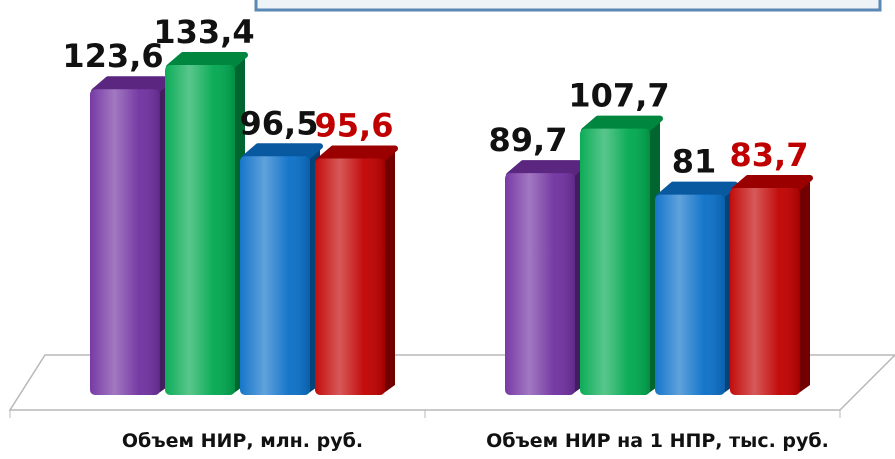  What do you see at coordinates (657, 441) in the screenshot?
I see `x-tick-label: Объем НИР на 1 НПР, тыс. руб.` at bounding box center [657, 441].